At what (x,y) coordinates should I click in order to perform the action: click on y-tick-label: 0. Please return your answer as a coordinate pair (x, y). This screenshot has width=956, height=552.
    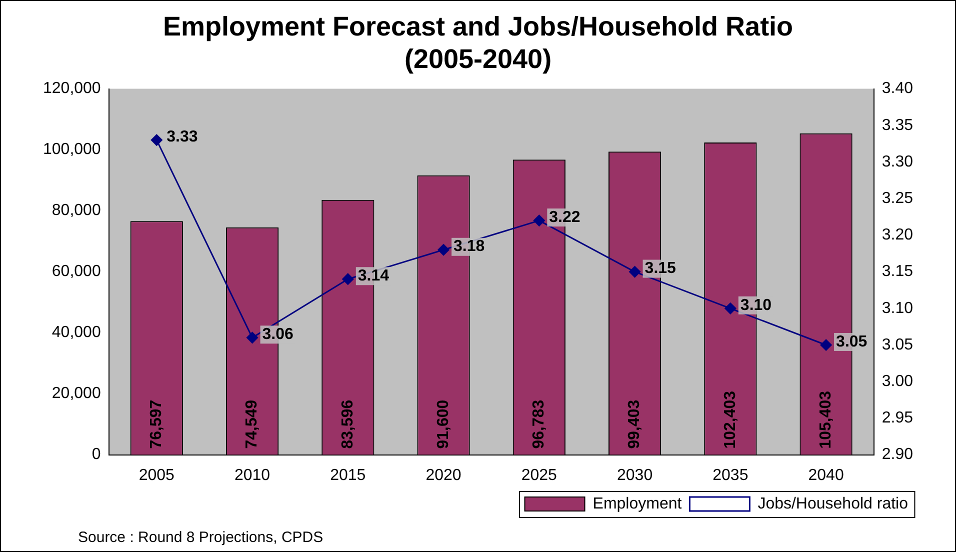
    Looking at the image, I should click on (96, 455).